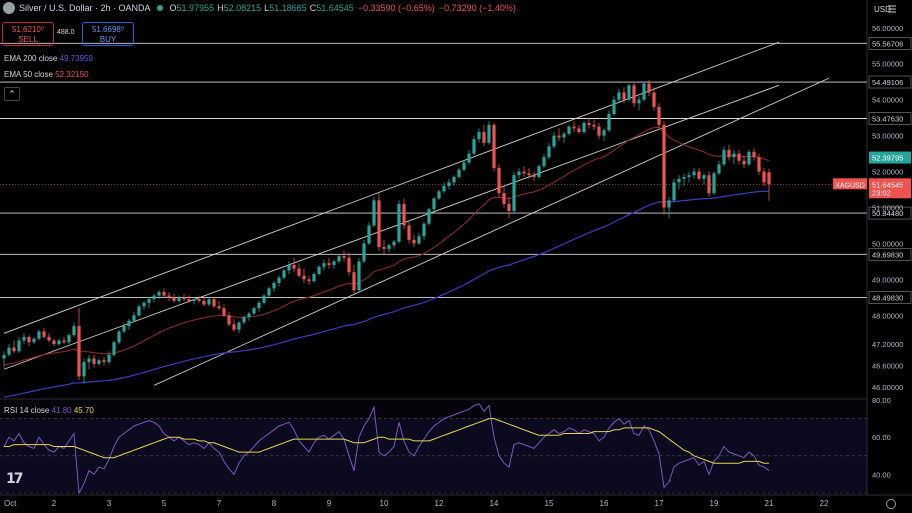  What do you see at coordinates (891, 504) in the screenshot?
I see `settings-icon` at bounding box center [891, 504].